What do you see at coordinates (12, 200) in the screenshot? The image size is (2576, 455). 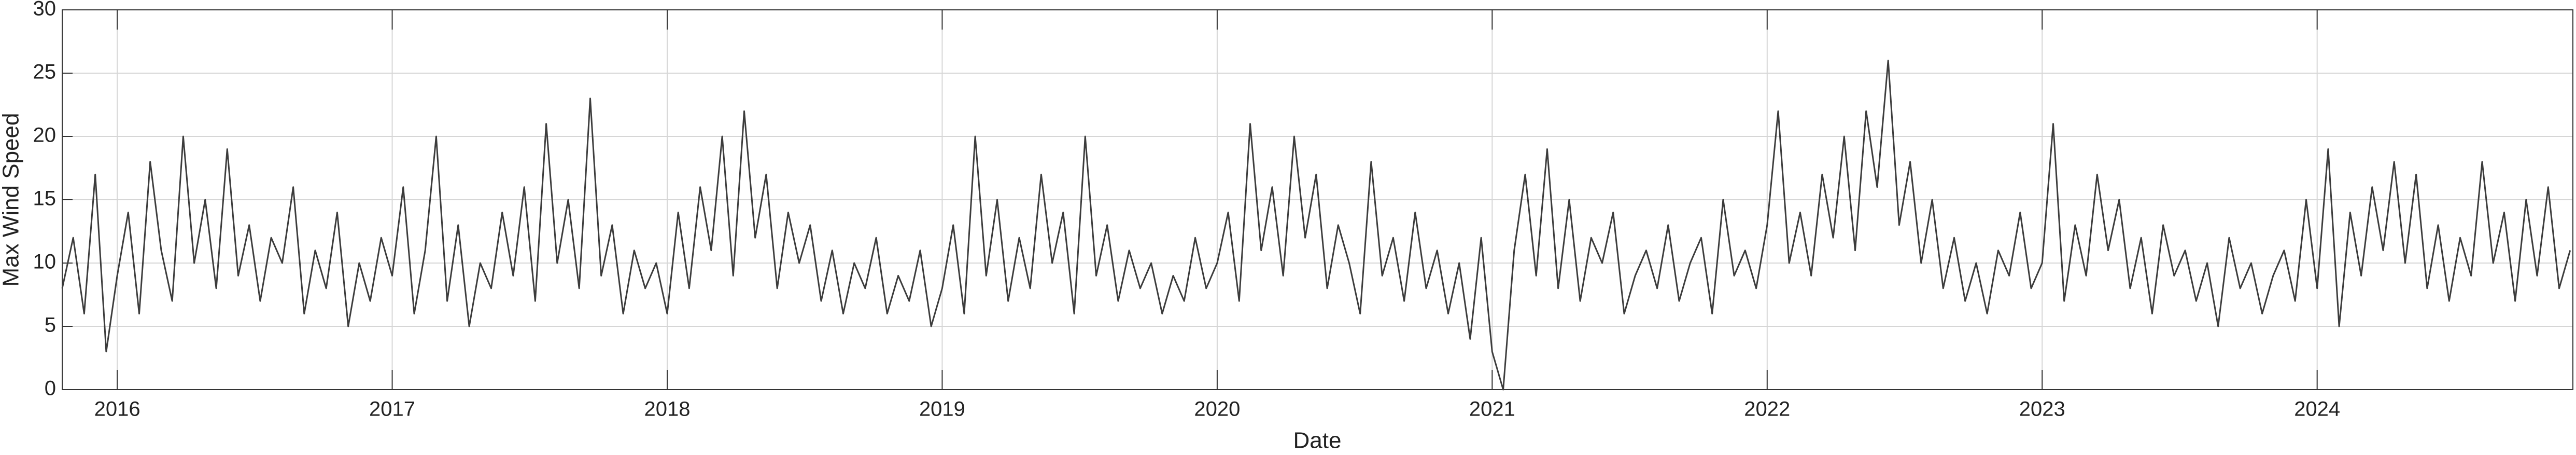 I see `y-axis-title: Max Wind Speed` at bounding box center [12, 200].